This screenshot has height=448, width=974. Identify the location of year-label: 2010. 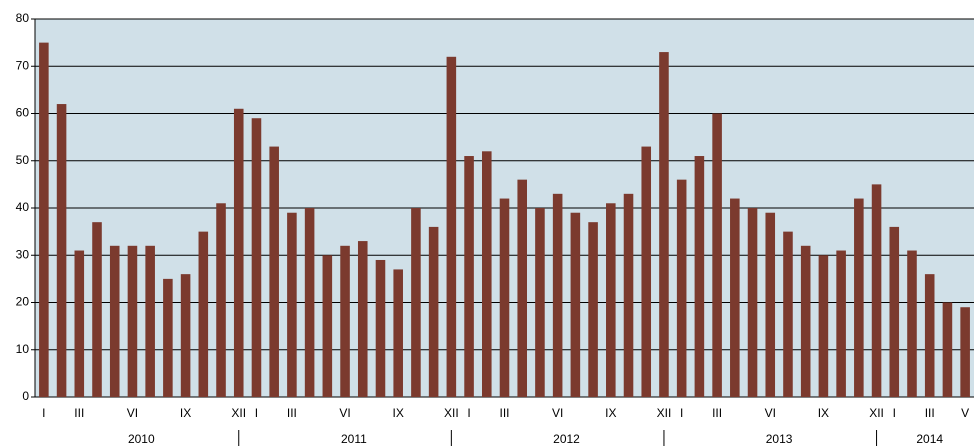
(141, 439).